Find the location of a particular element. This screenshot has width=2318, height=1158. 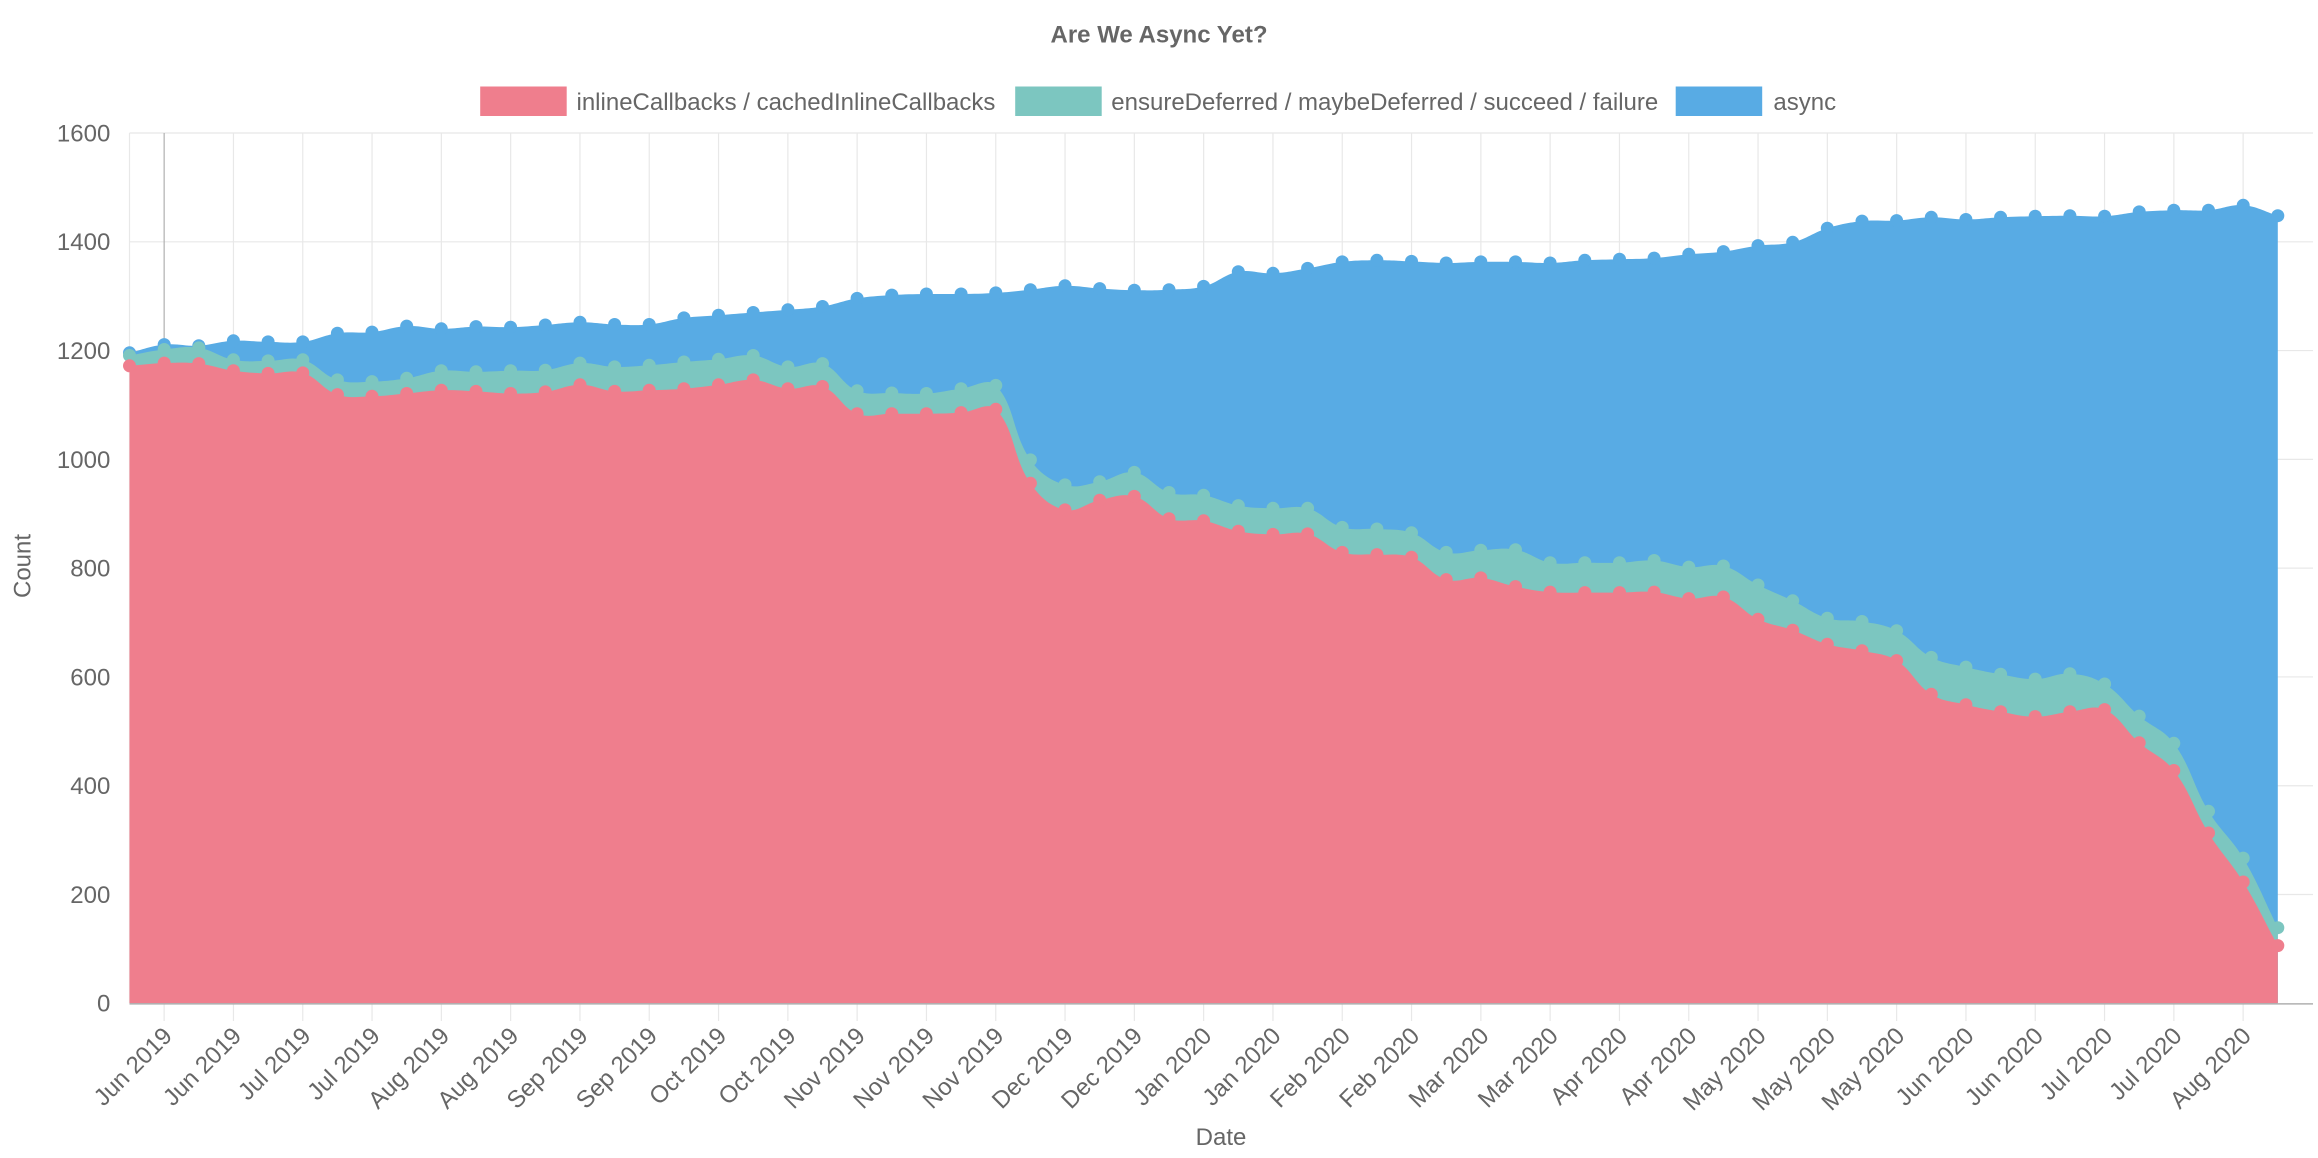

svg-text: Date is located at coordinates (1221, 1137).